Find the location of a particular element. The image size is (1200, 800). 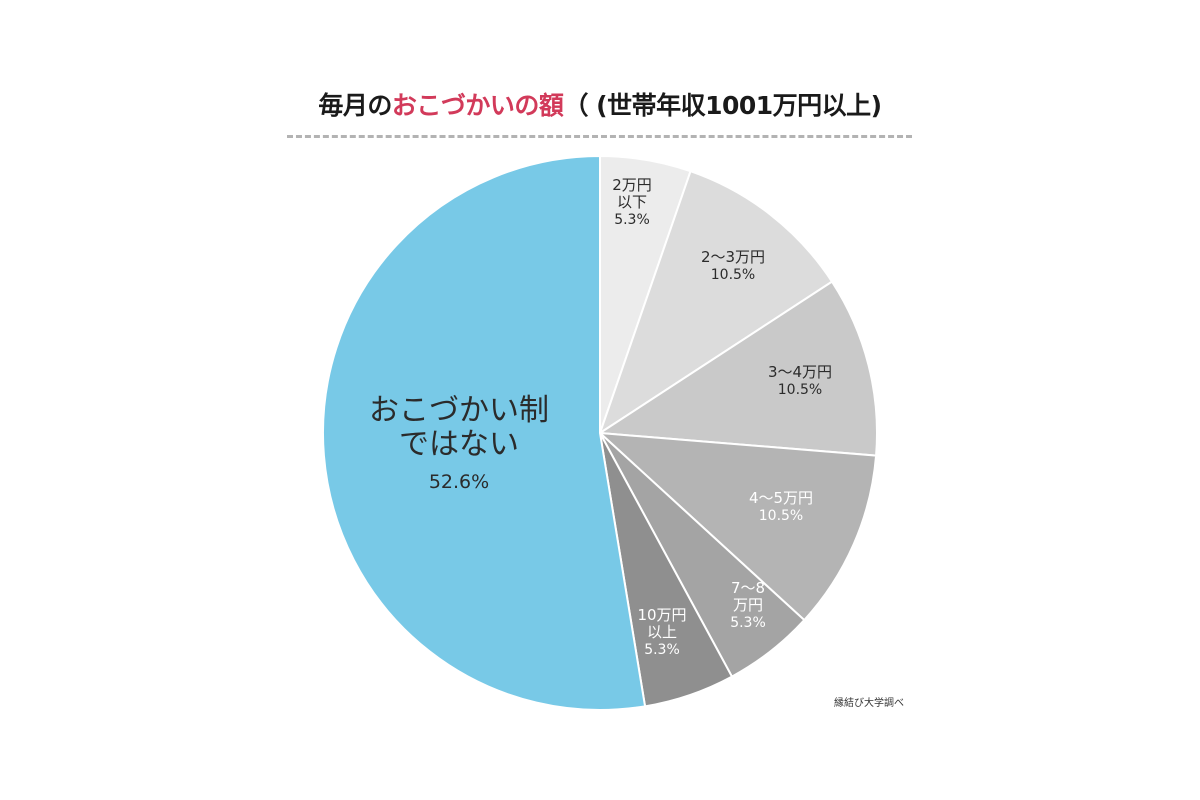

chart-title: 毎月のおこづかいの額（ (世帯年収1001万円以上) is located at coordinates (600, 104).